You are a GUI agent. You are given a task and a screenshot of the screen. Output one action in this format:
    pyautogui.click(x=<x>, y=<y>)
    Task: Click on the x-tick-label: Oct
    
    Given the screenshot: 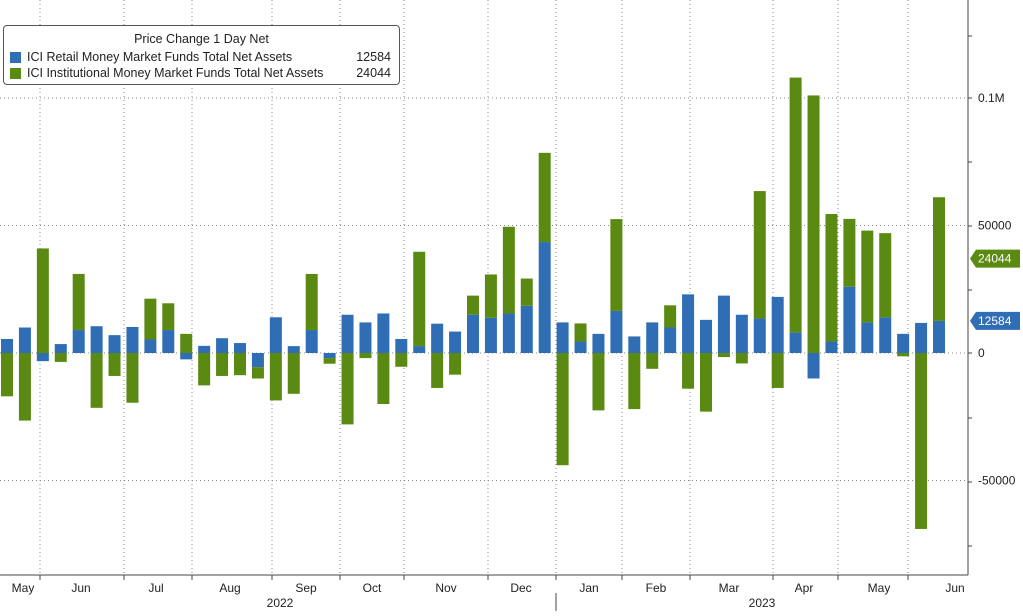 What is the action you would take?
    pyautogui.click(x=372, y=588)
    